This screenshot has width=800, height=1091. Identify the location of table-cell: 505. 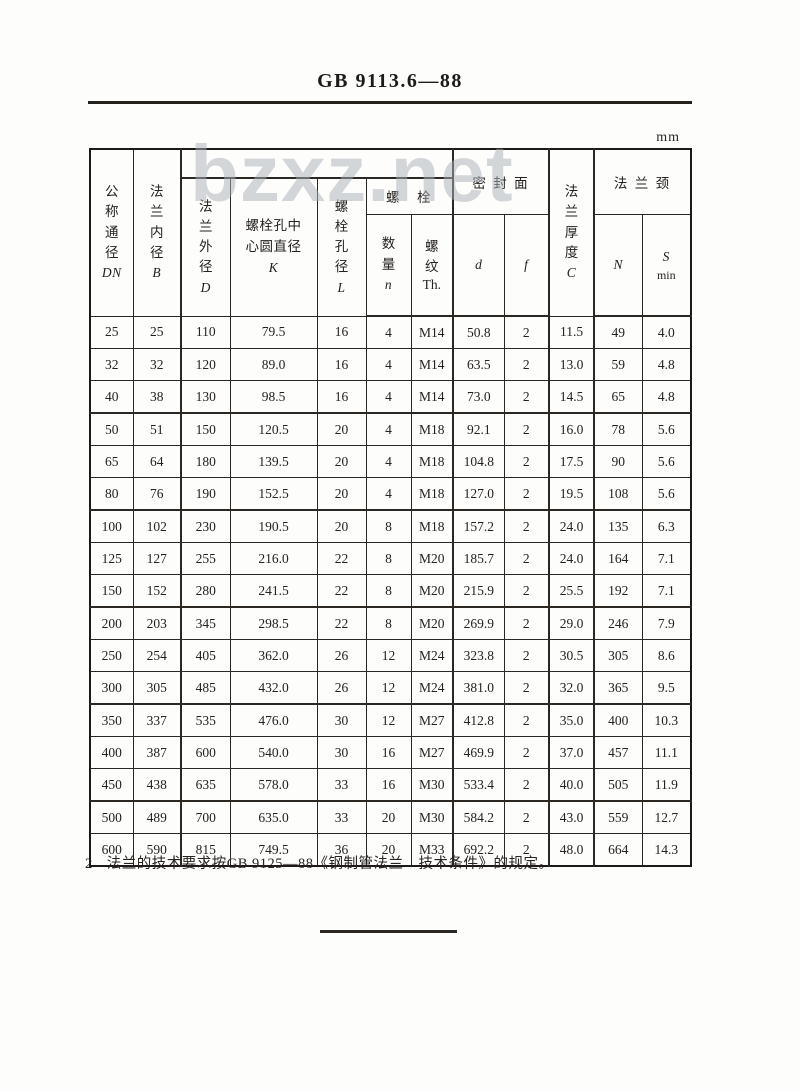
(618, 785).